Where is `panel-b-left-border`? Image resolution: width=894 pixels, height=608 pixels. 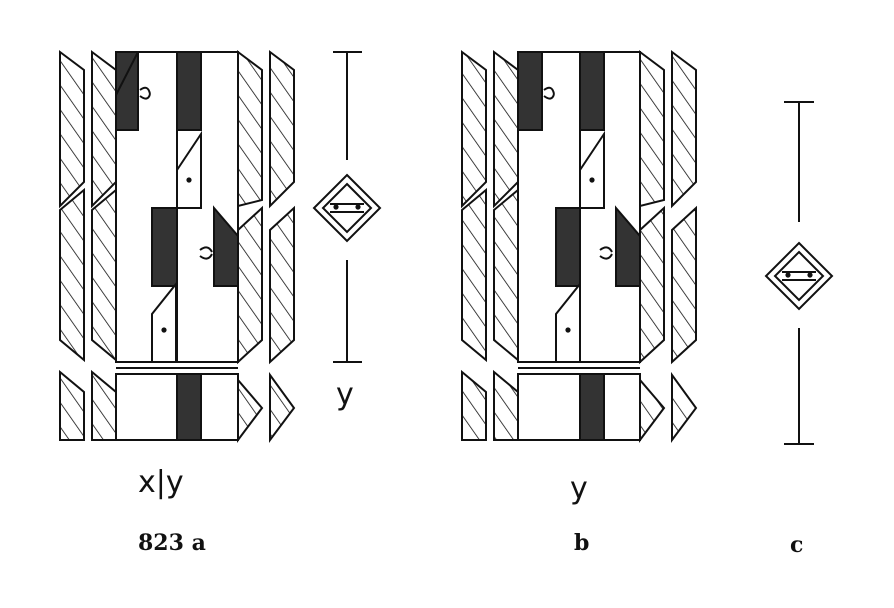
panel-b-left-border is located at coordinates (490, 245).